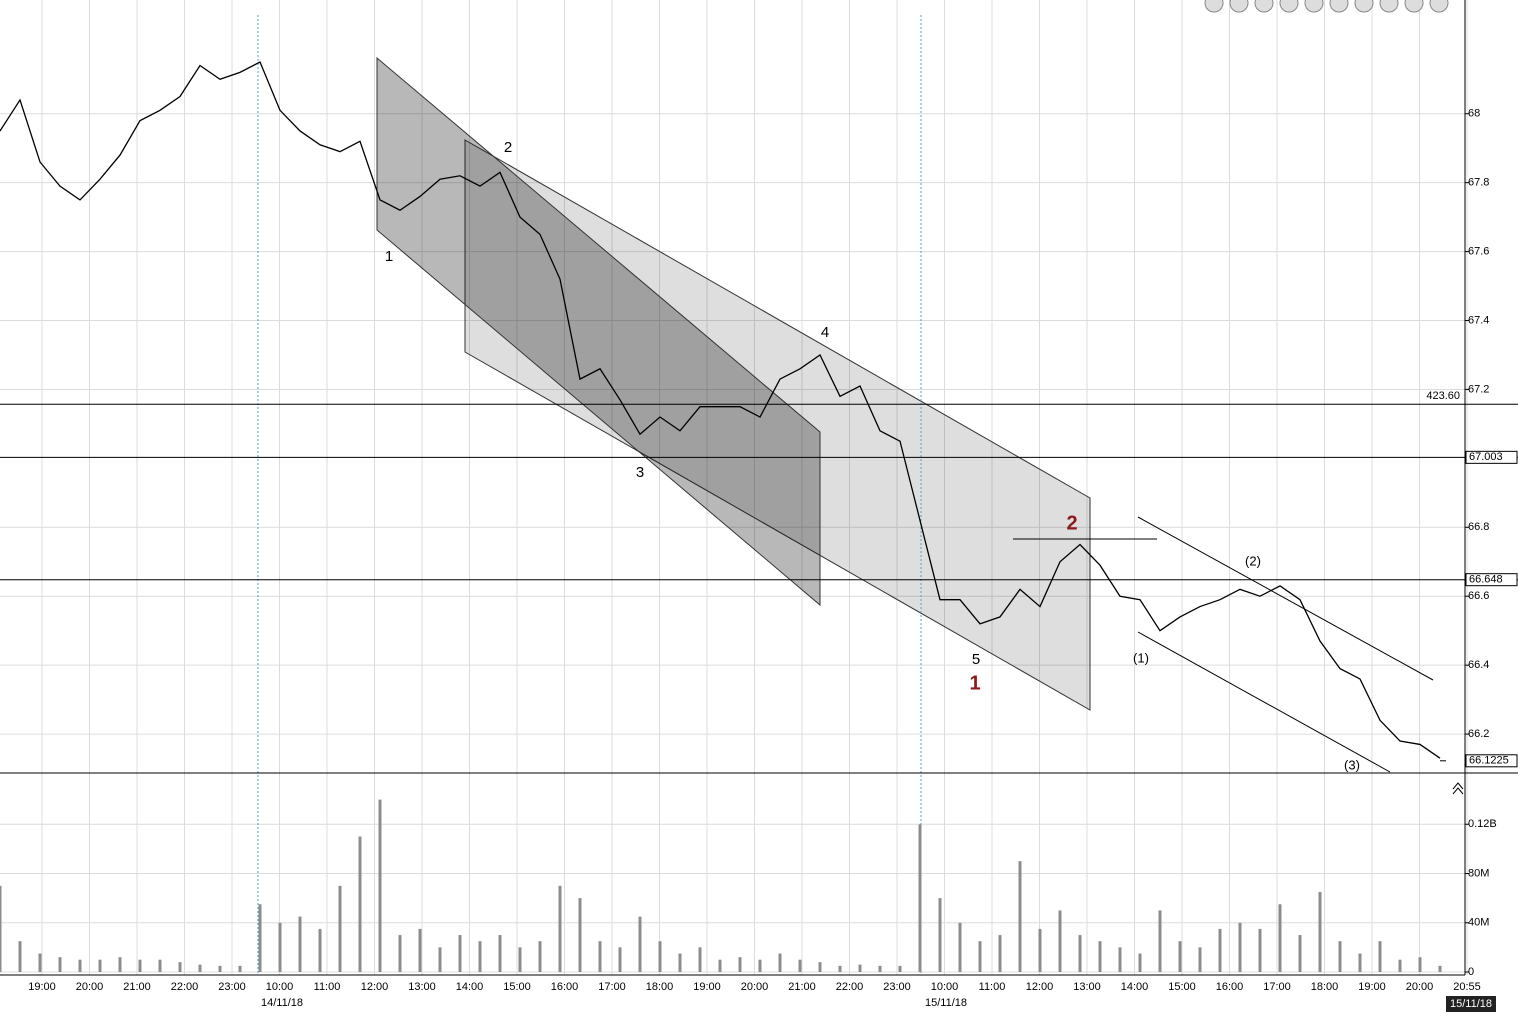  What do you see at coordinates (282, 1003) in the screenshot?
I see `date-label: 14/11/18` at bounding box center [282, 1003].